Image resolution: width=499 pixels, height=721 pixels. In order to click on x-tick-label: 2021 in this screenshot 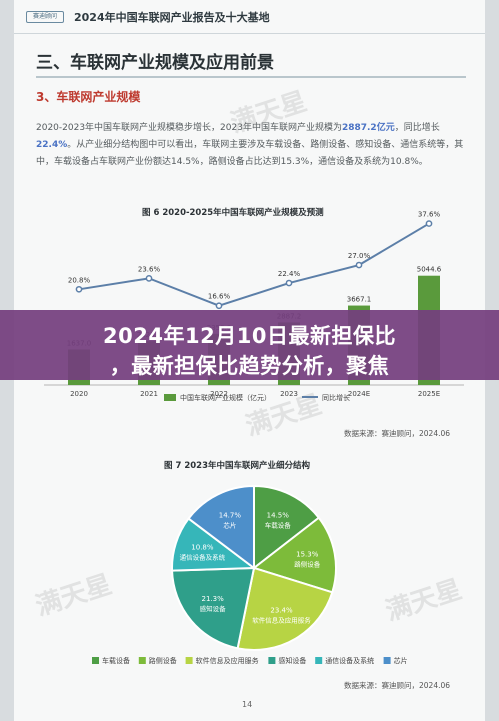, I will do `click(149, 394)`.